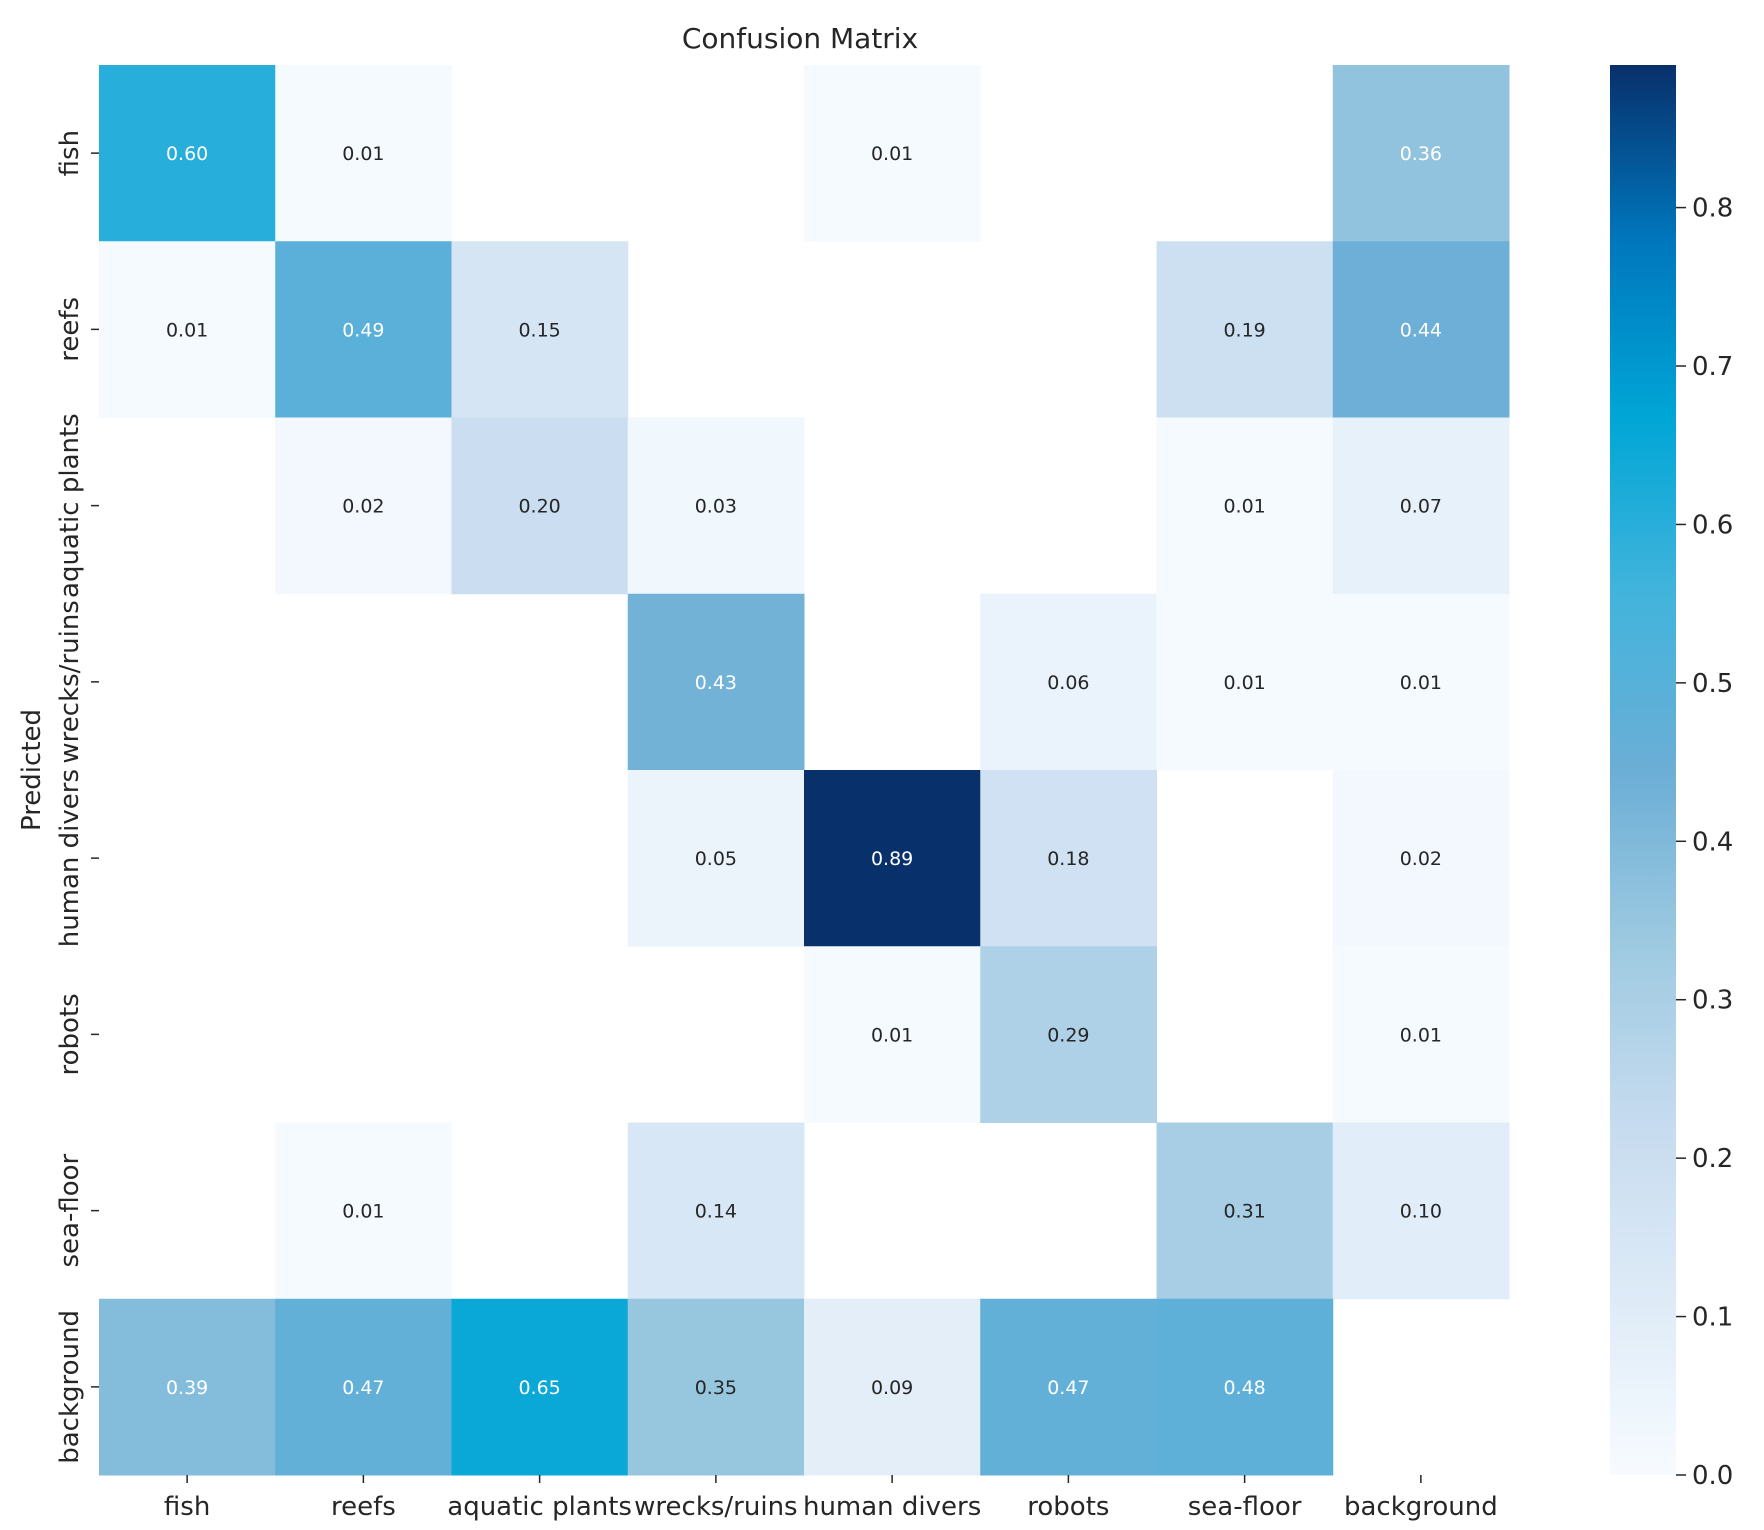 This screenshot has width=1764, height=1530. What do you see at coordinates (1068, 1507) in the screenshot?
I see `x-tick-label: robots` at bounding box center [1068, 1507].